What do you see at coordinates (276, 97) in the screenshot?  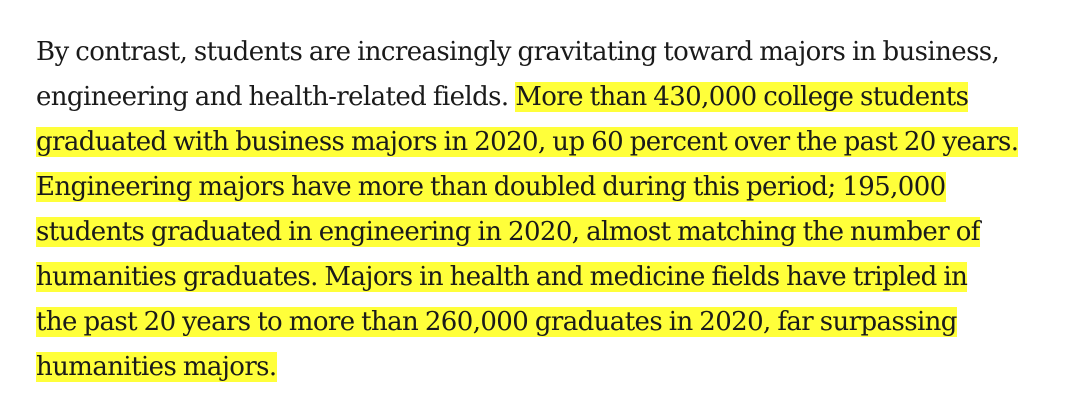 I see `plain-text: engineering and health-related fields.` at bounding box center [276, 97].